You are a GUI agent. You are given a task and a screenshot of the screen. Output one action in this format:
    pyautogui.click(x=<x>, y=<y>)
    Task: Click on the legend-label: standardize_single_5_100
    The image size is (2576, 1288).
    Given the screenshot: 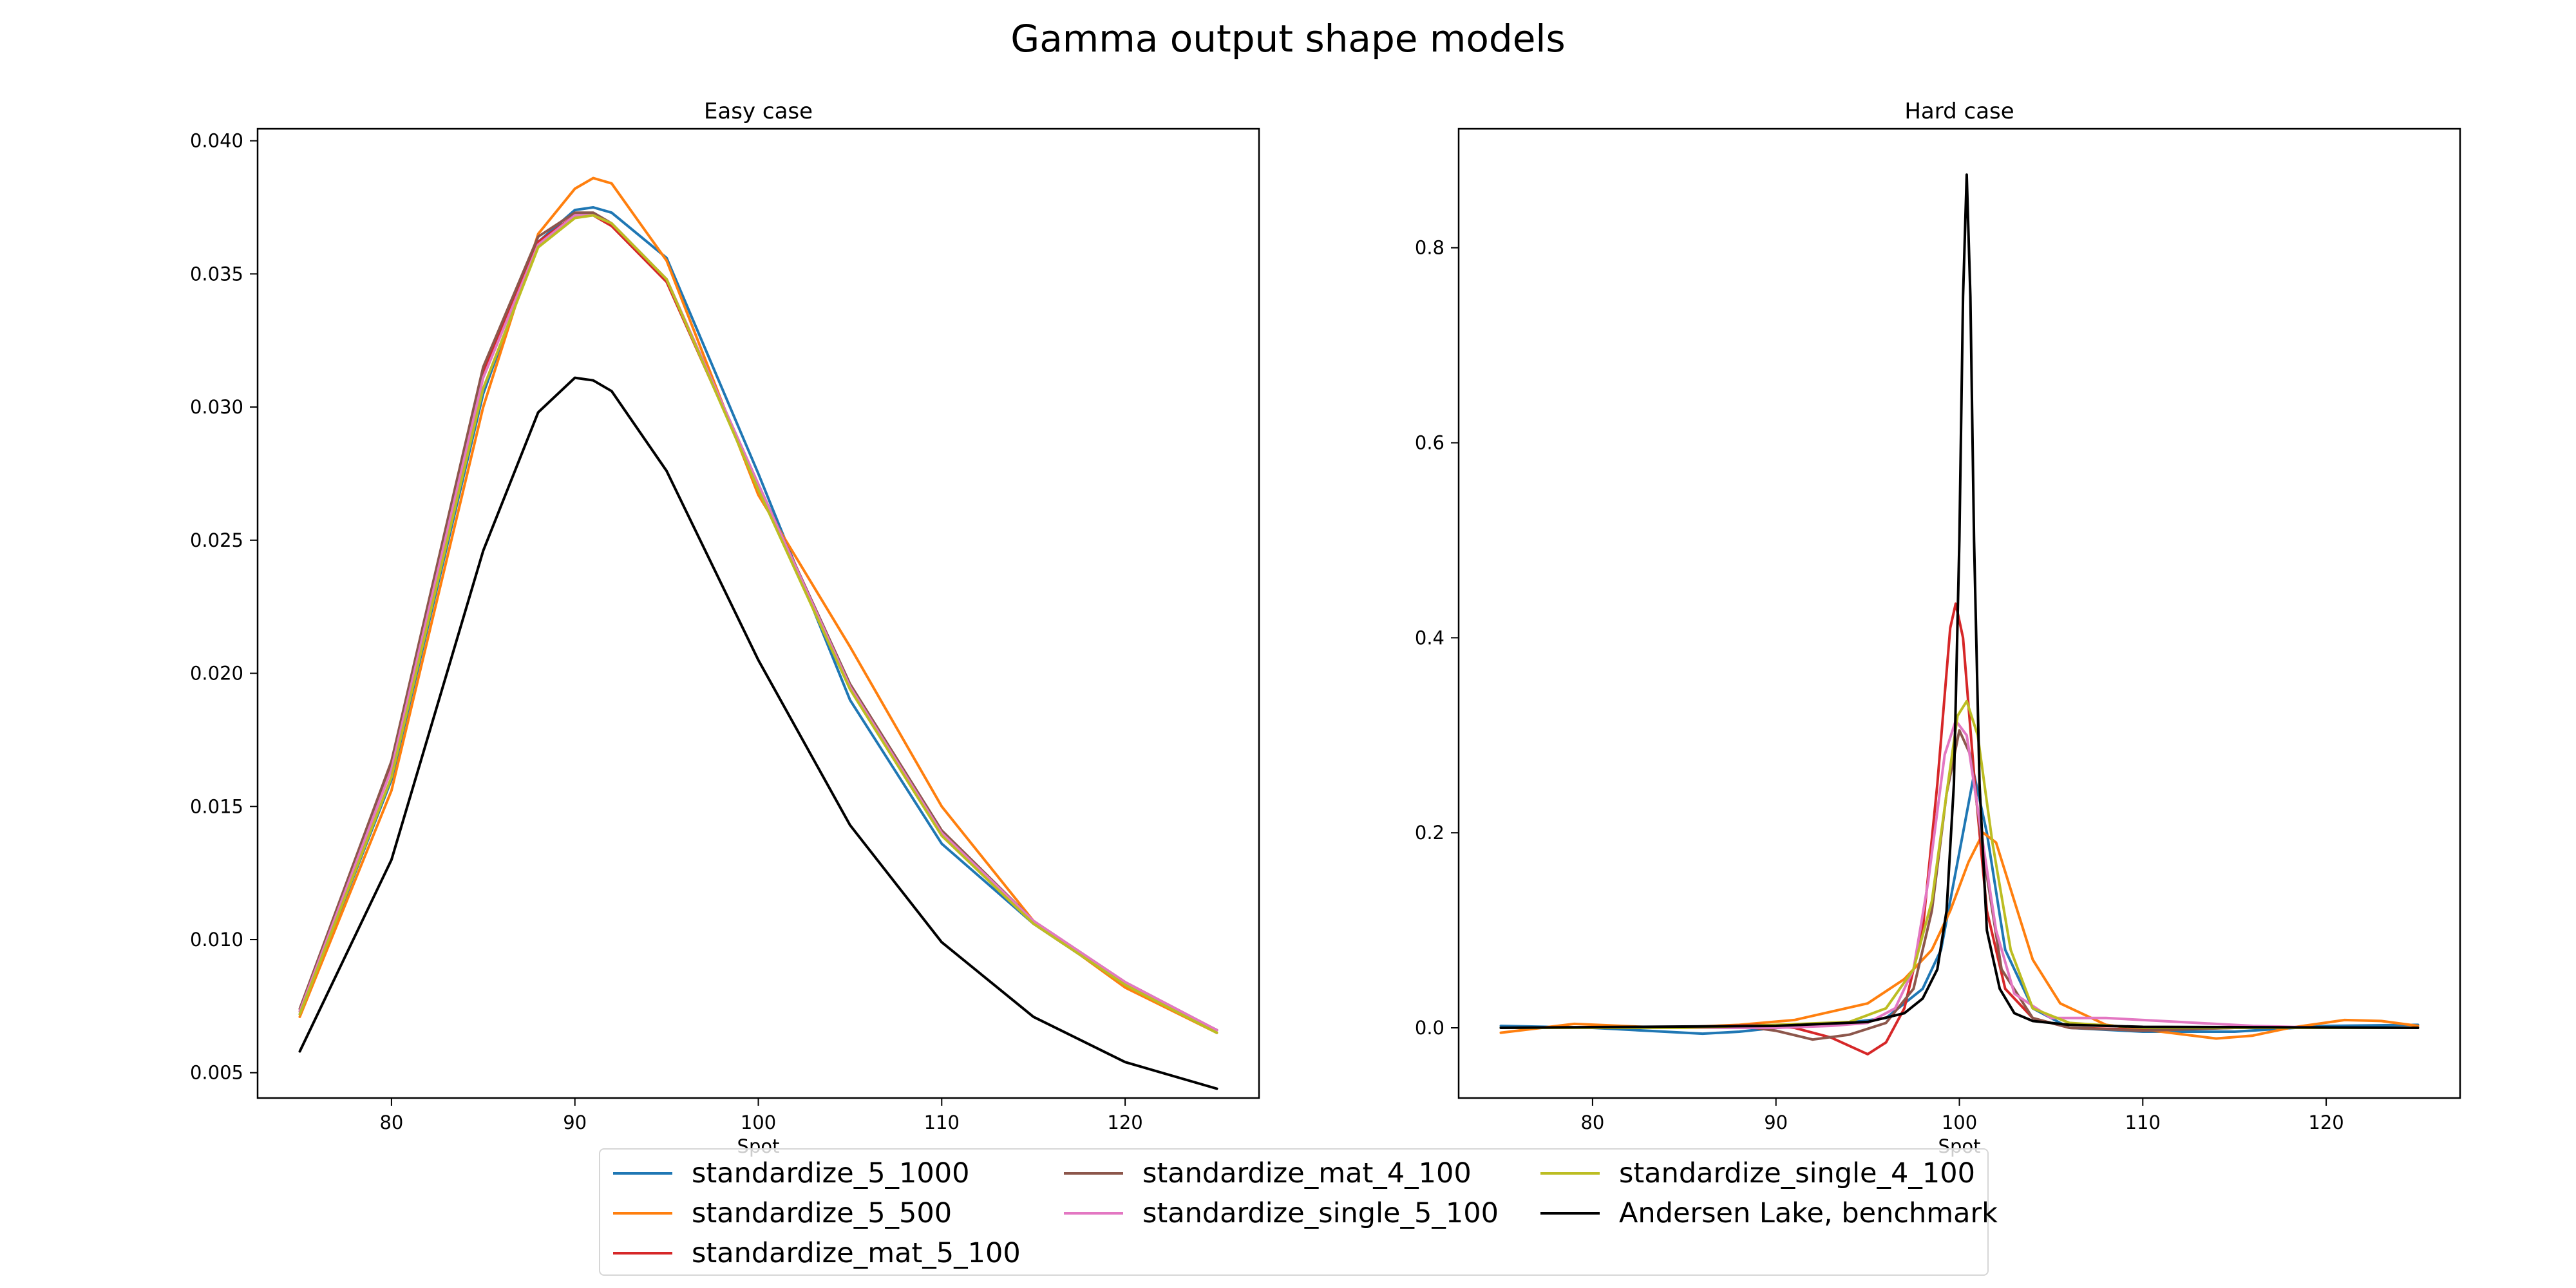 What is the action you would take?
    pyautogui.click(x=1320, y=1213)
    